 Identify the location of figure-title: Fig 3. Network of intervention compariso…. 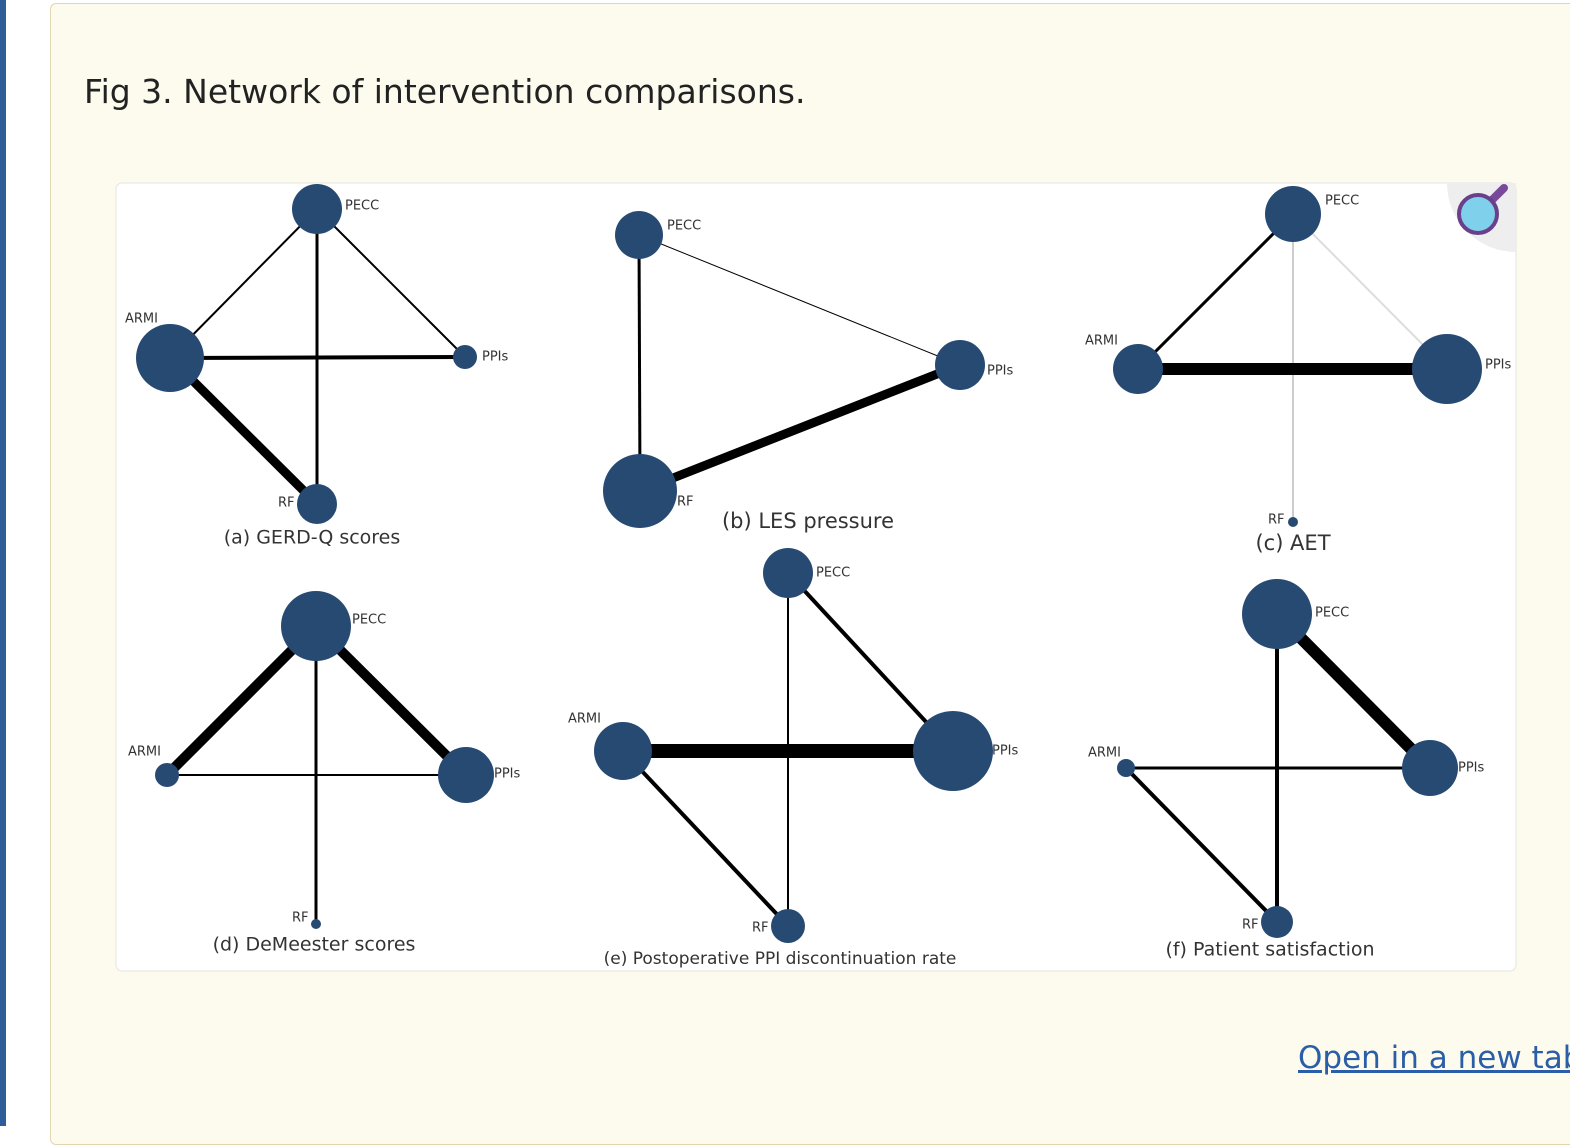
(445, 91).